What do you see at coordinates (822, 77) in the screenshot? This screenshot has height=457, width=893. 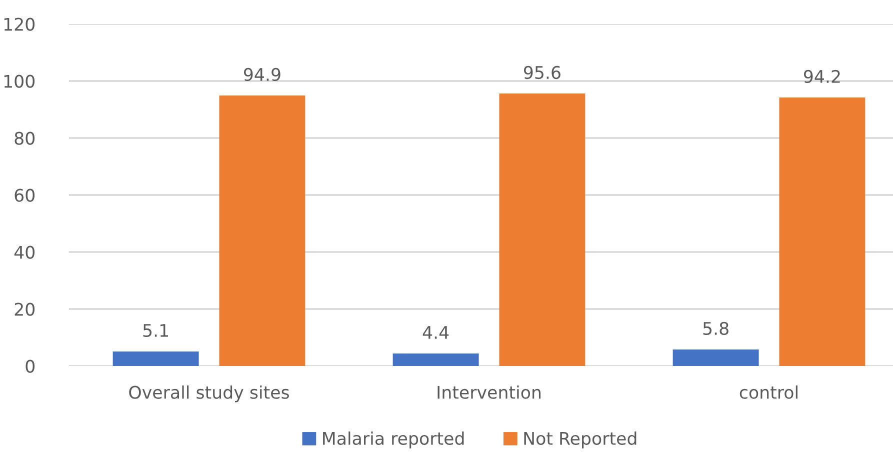 I see `data-label: 94.2` at bounding box center [822, 77].